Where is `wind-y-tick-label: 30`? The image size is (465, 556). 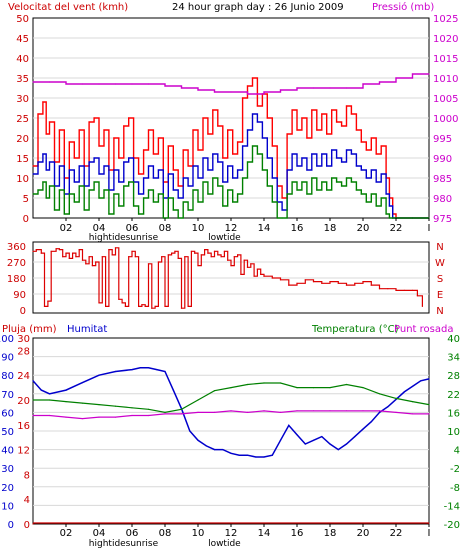
wind-y-tick-label: 30 is located at coordinates (22, 99).